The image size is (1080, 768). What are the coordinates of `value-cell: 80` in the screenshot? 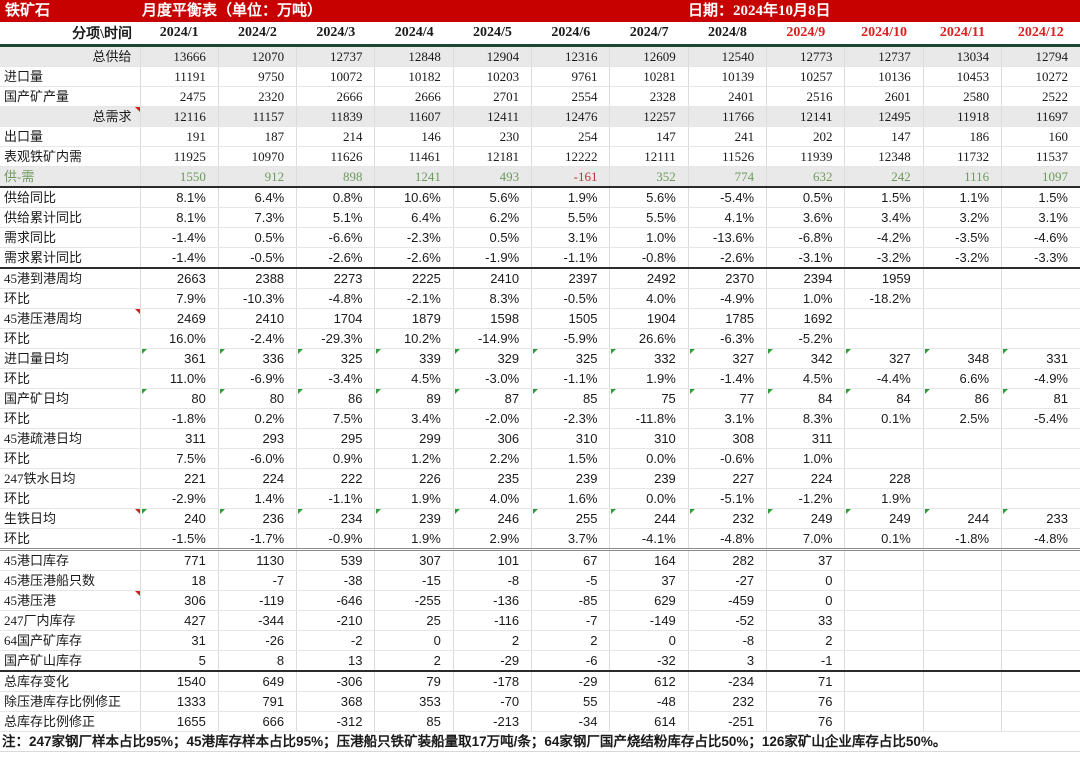 It's located at (258, 398).